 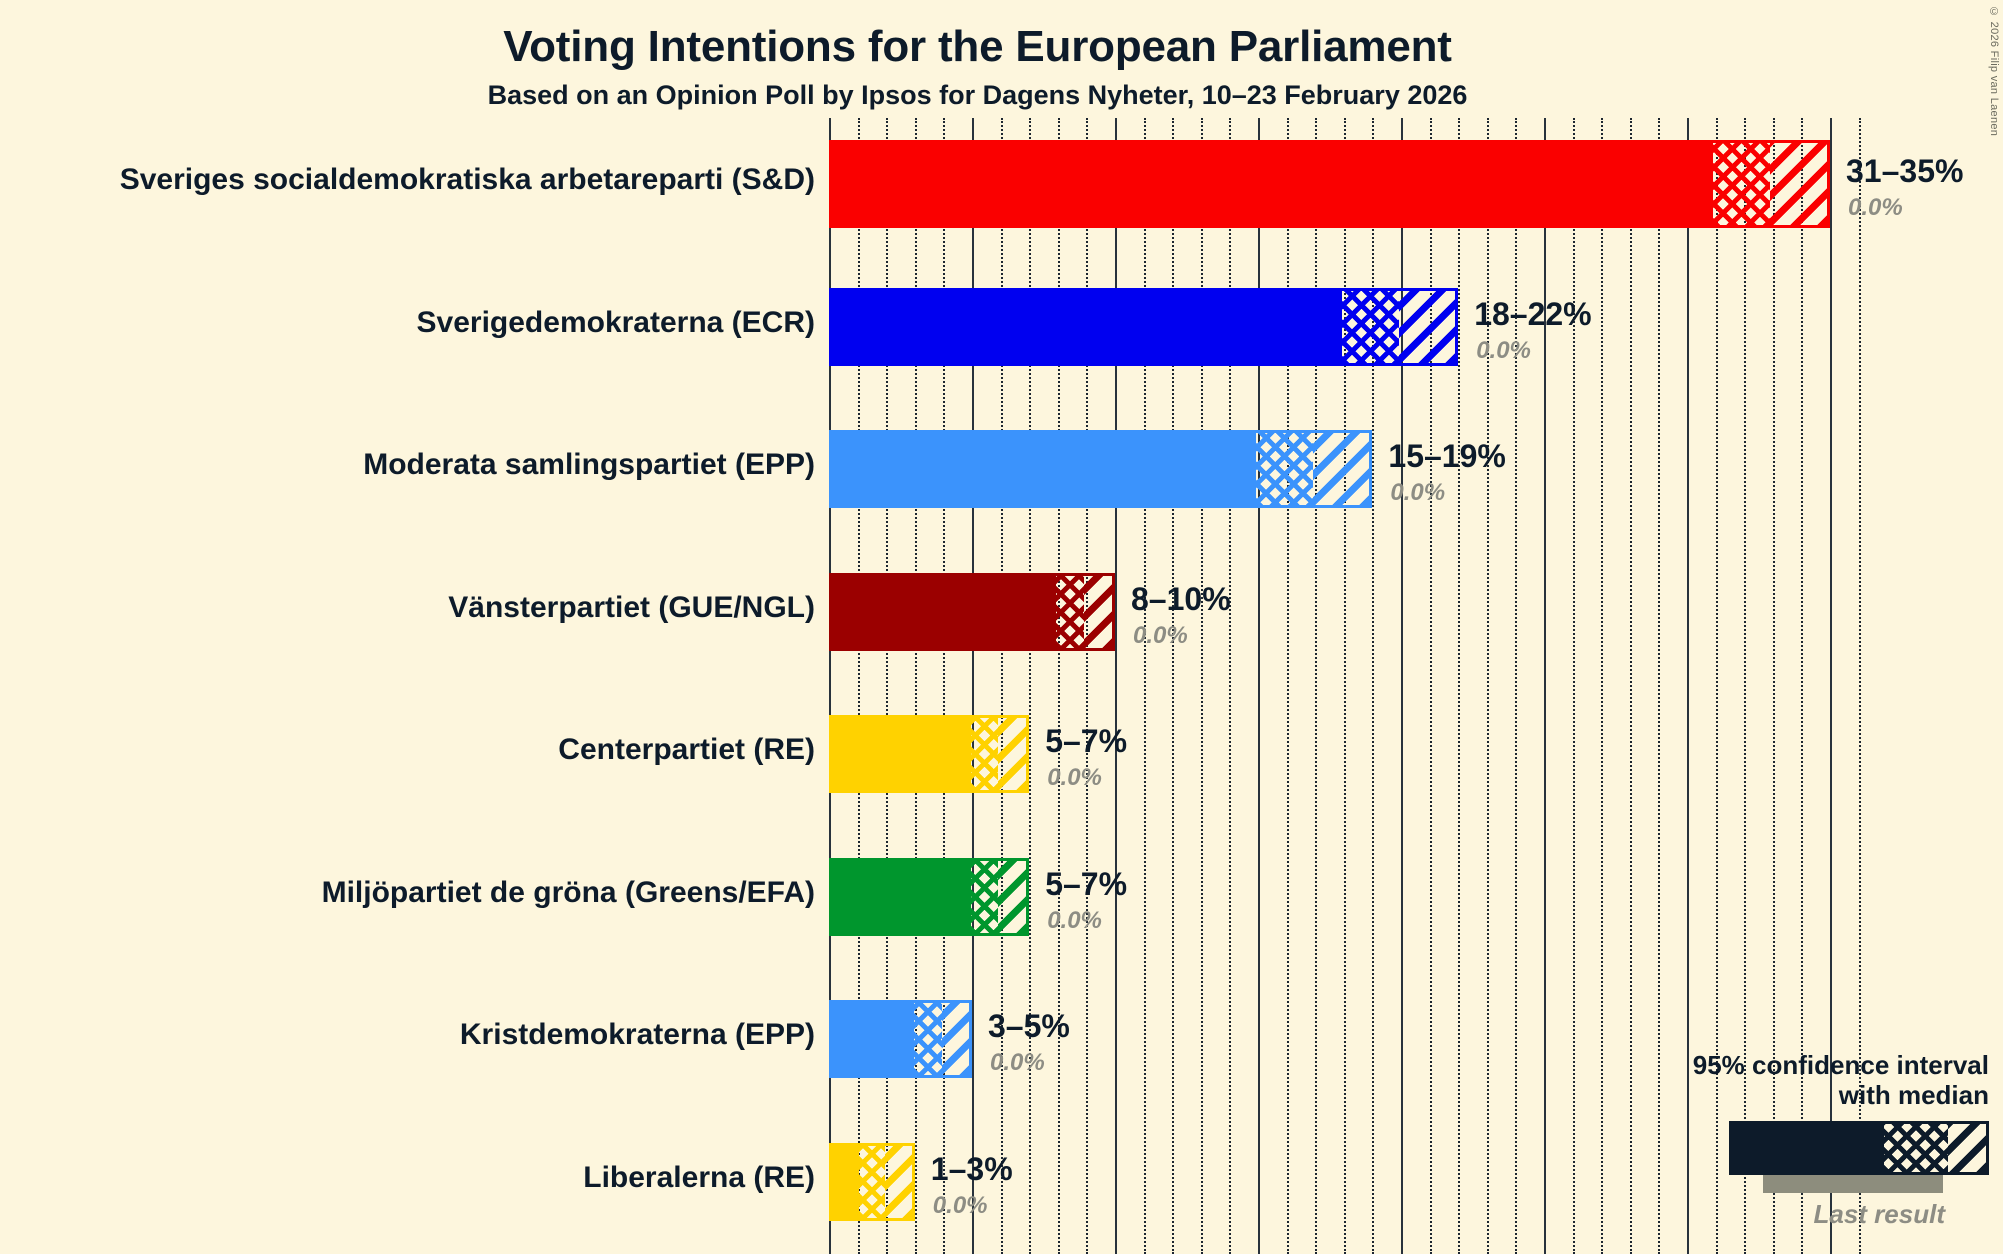 I want to click on legend-swatch-crosshatch, so click(x=1916, y=1148).